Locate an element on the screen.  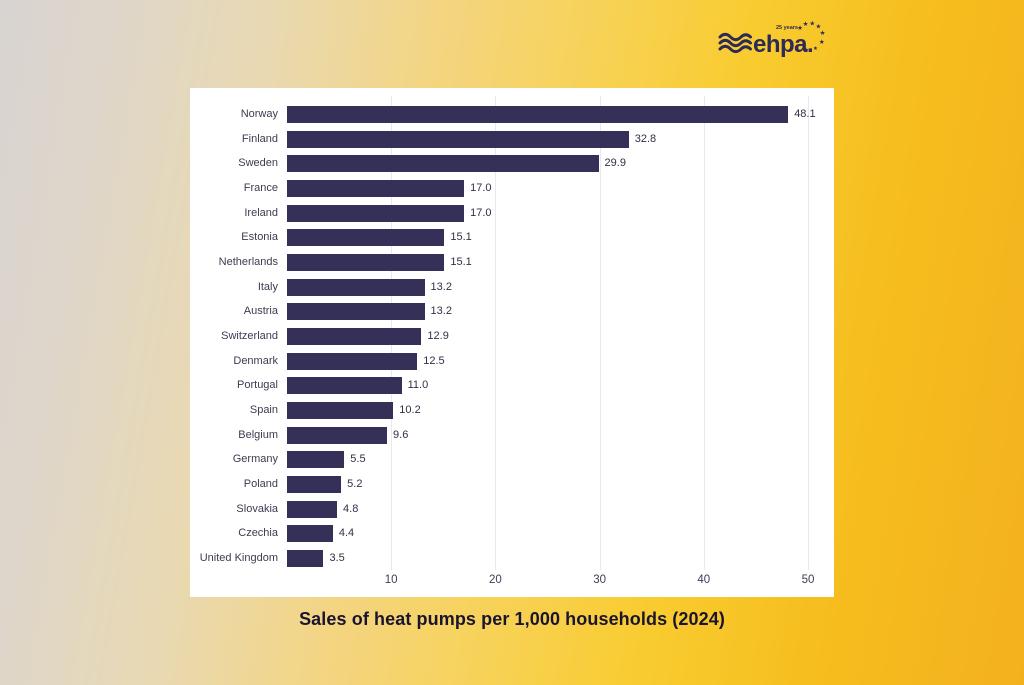
ehpa-logo-graphic: ehpa. 25 years ★ ★ ★ ★ ★ ★ ★ ★ is located at coordinates (772, 39).